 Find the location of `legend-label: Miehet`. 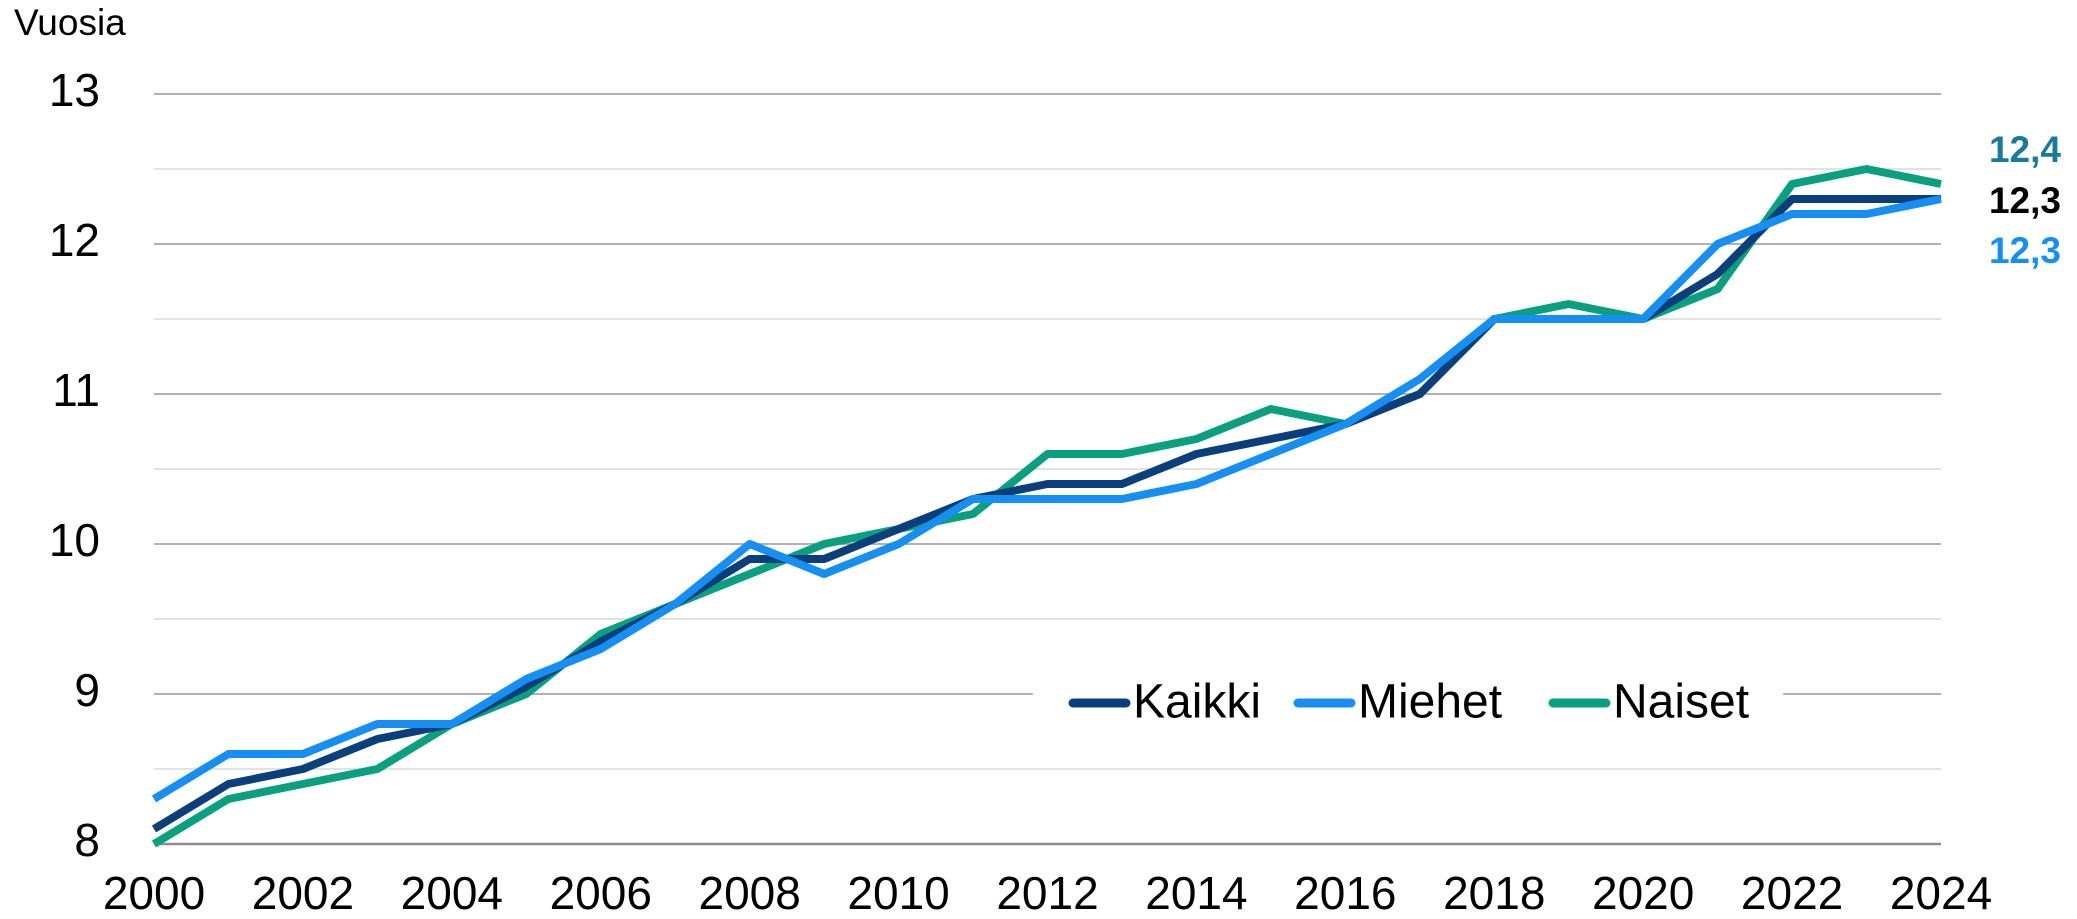

legend-label: Miehet is located at coordinates (1430, 702).